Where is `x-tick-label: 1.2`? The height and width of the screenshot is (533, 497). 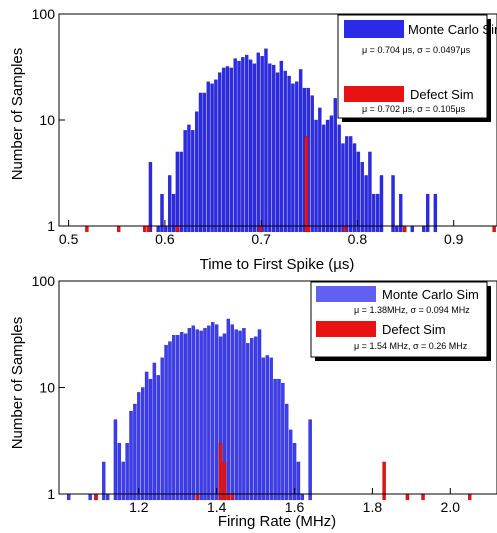
x-tick-label: 1.2 is located at coordinates (139, 507).